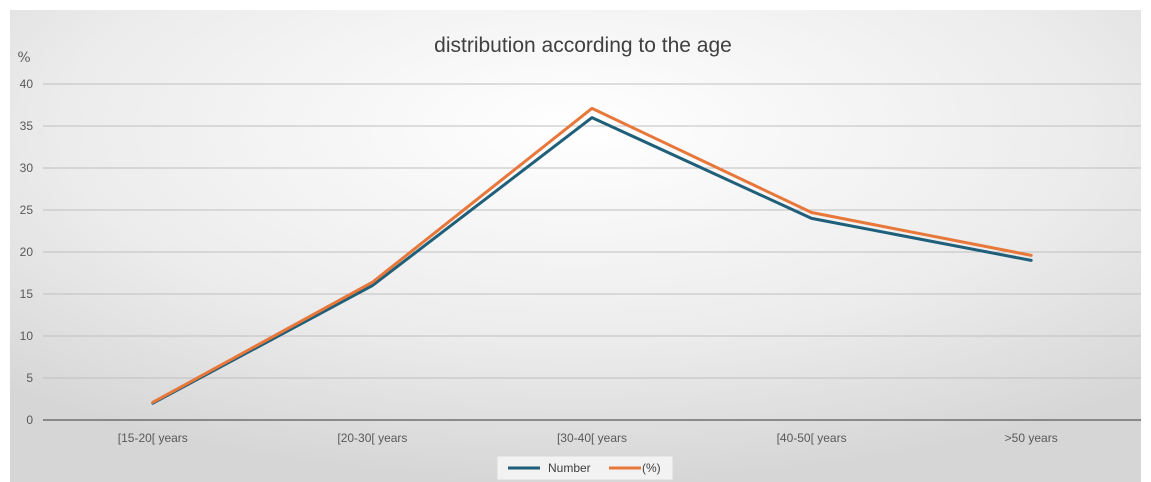 This screenshot has width=1151, height=482. I want to click on y-tick-label: 20, so click(27, 252).